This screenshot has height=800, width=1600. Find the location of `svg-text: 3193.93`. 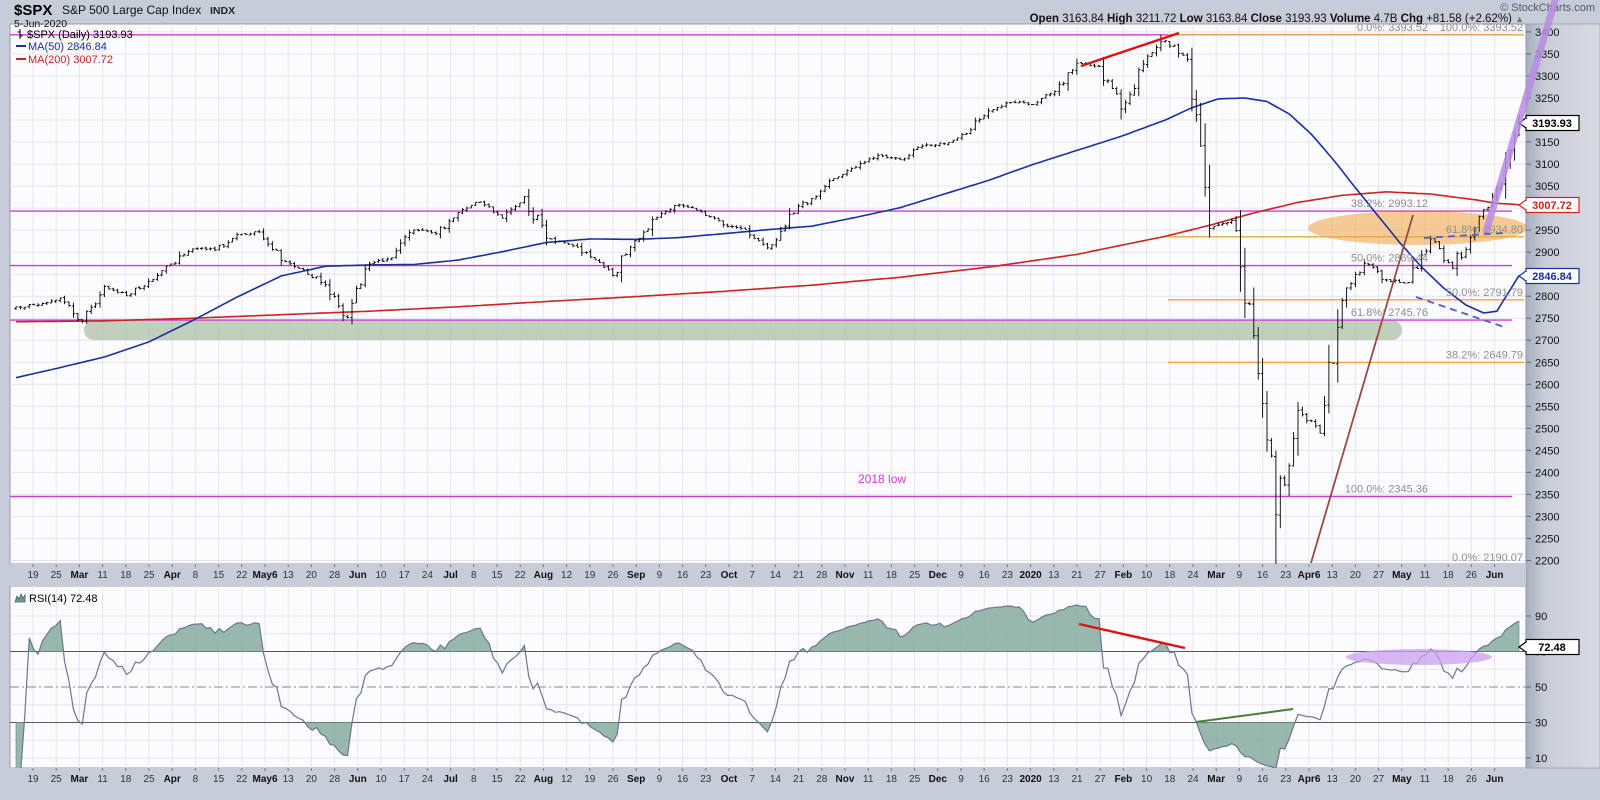

svg-text: 3193.93 is located at coordinates (1552, 124).